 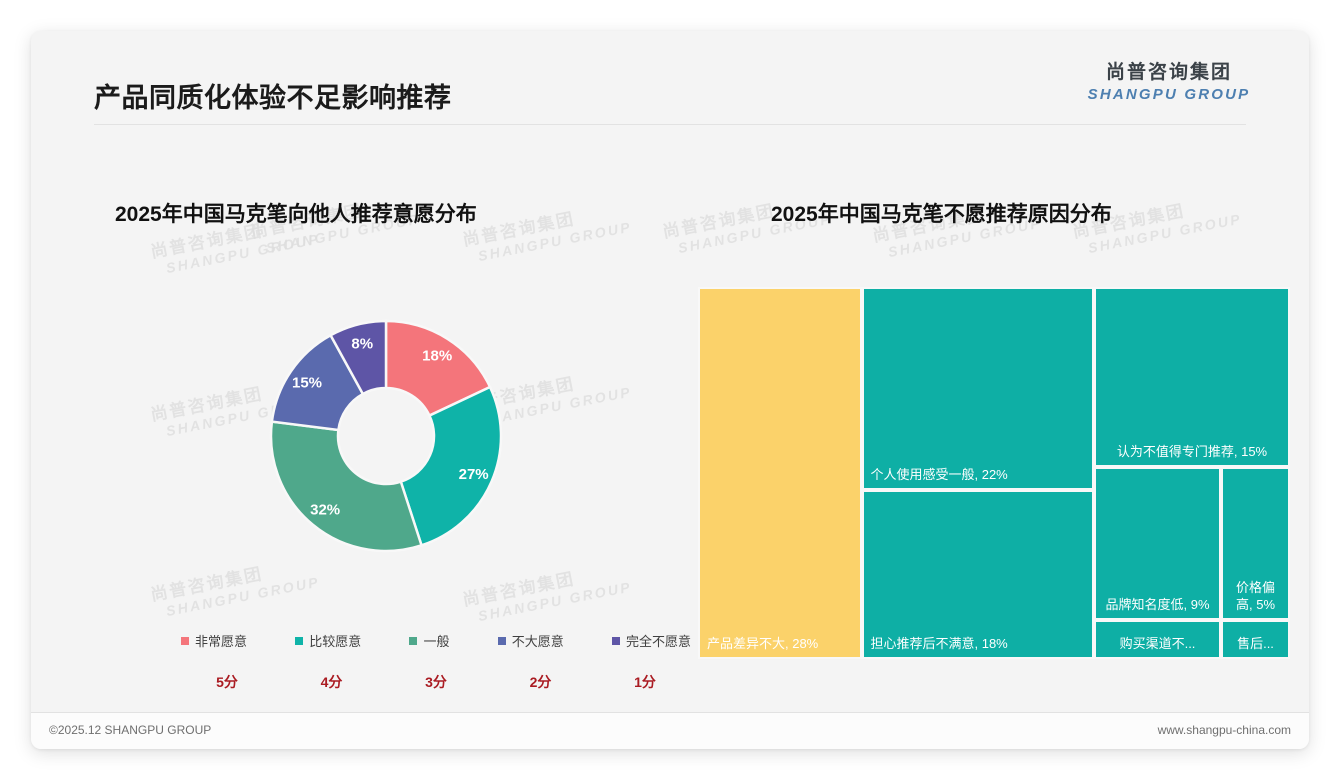 What do you see at coordinates (1255, 596) in the screenshot?
I see `treemap-cell-label: 价格偏高, 5%` at bounding box center [1255, 596].